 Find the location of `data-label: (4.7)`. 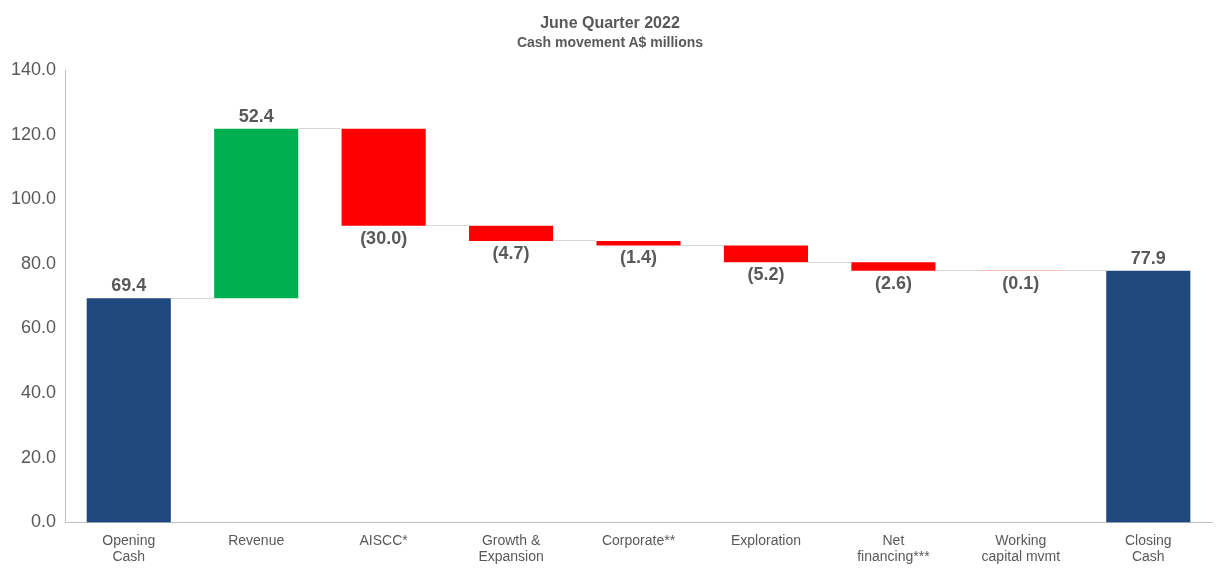

data-label: (4.7) is located at coordinates (511, 252).